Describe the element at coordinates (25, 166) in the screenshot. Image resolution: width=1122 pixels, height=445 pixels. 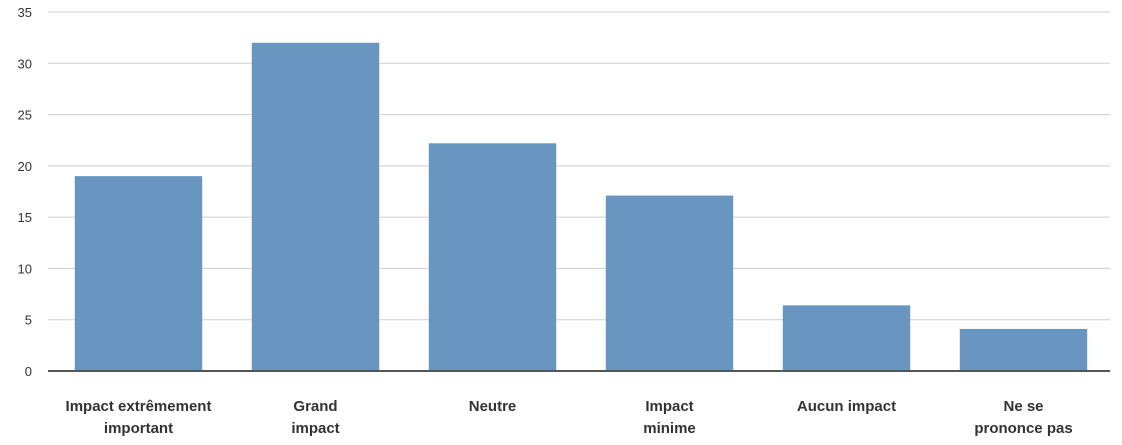
I see `y-tick-label: 20` at that location.